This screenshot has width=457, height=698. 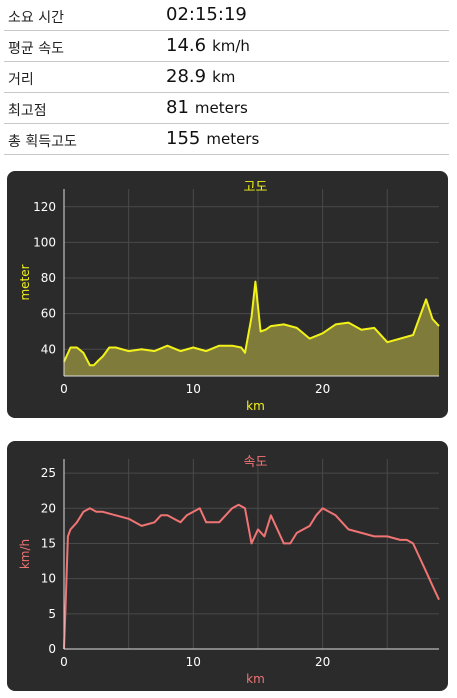 What do you see at coordinates (48, 314) in the screenshot?
I see `altitude-ytick-label-1: 60` at bounding box center [48, 314].